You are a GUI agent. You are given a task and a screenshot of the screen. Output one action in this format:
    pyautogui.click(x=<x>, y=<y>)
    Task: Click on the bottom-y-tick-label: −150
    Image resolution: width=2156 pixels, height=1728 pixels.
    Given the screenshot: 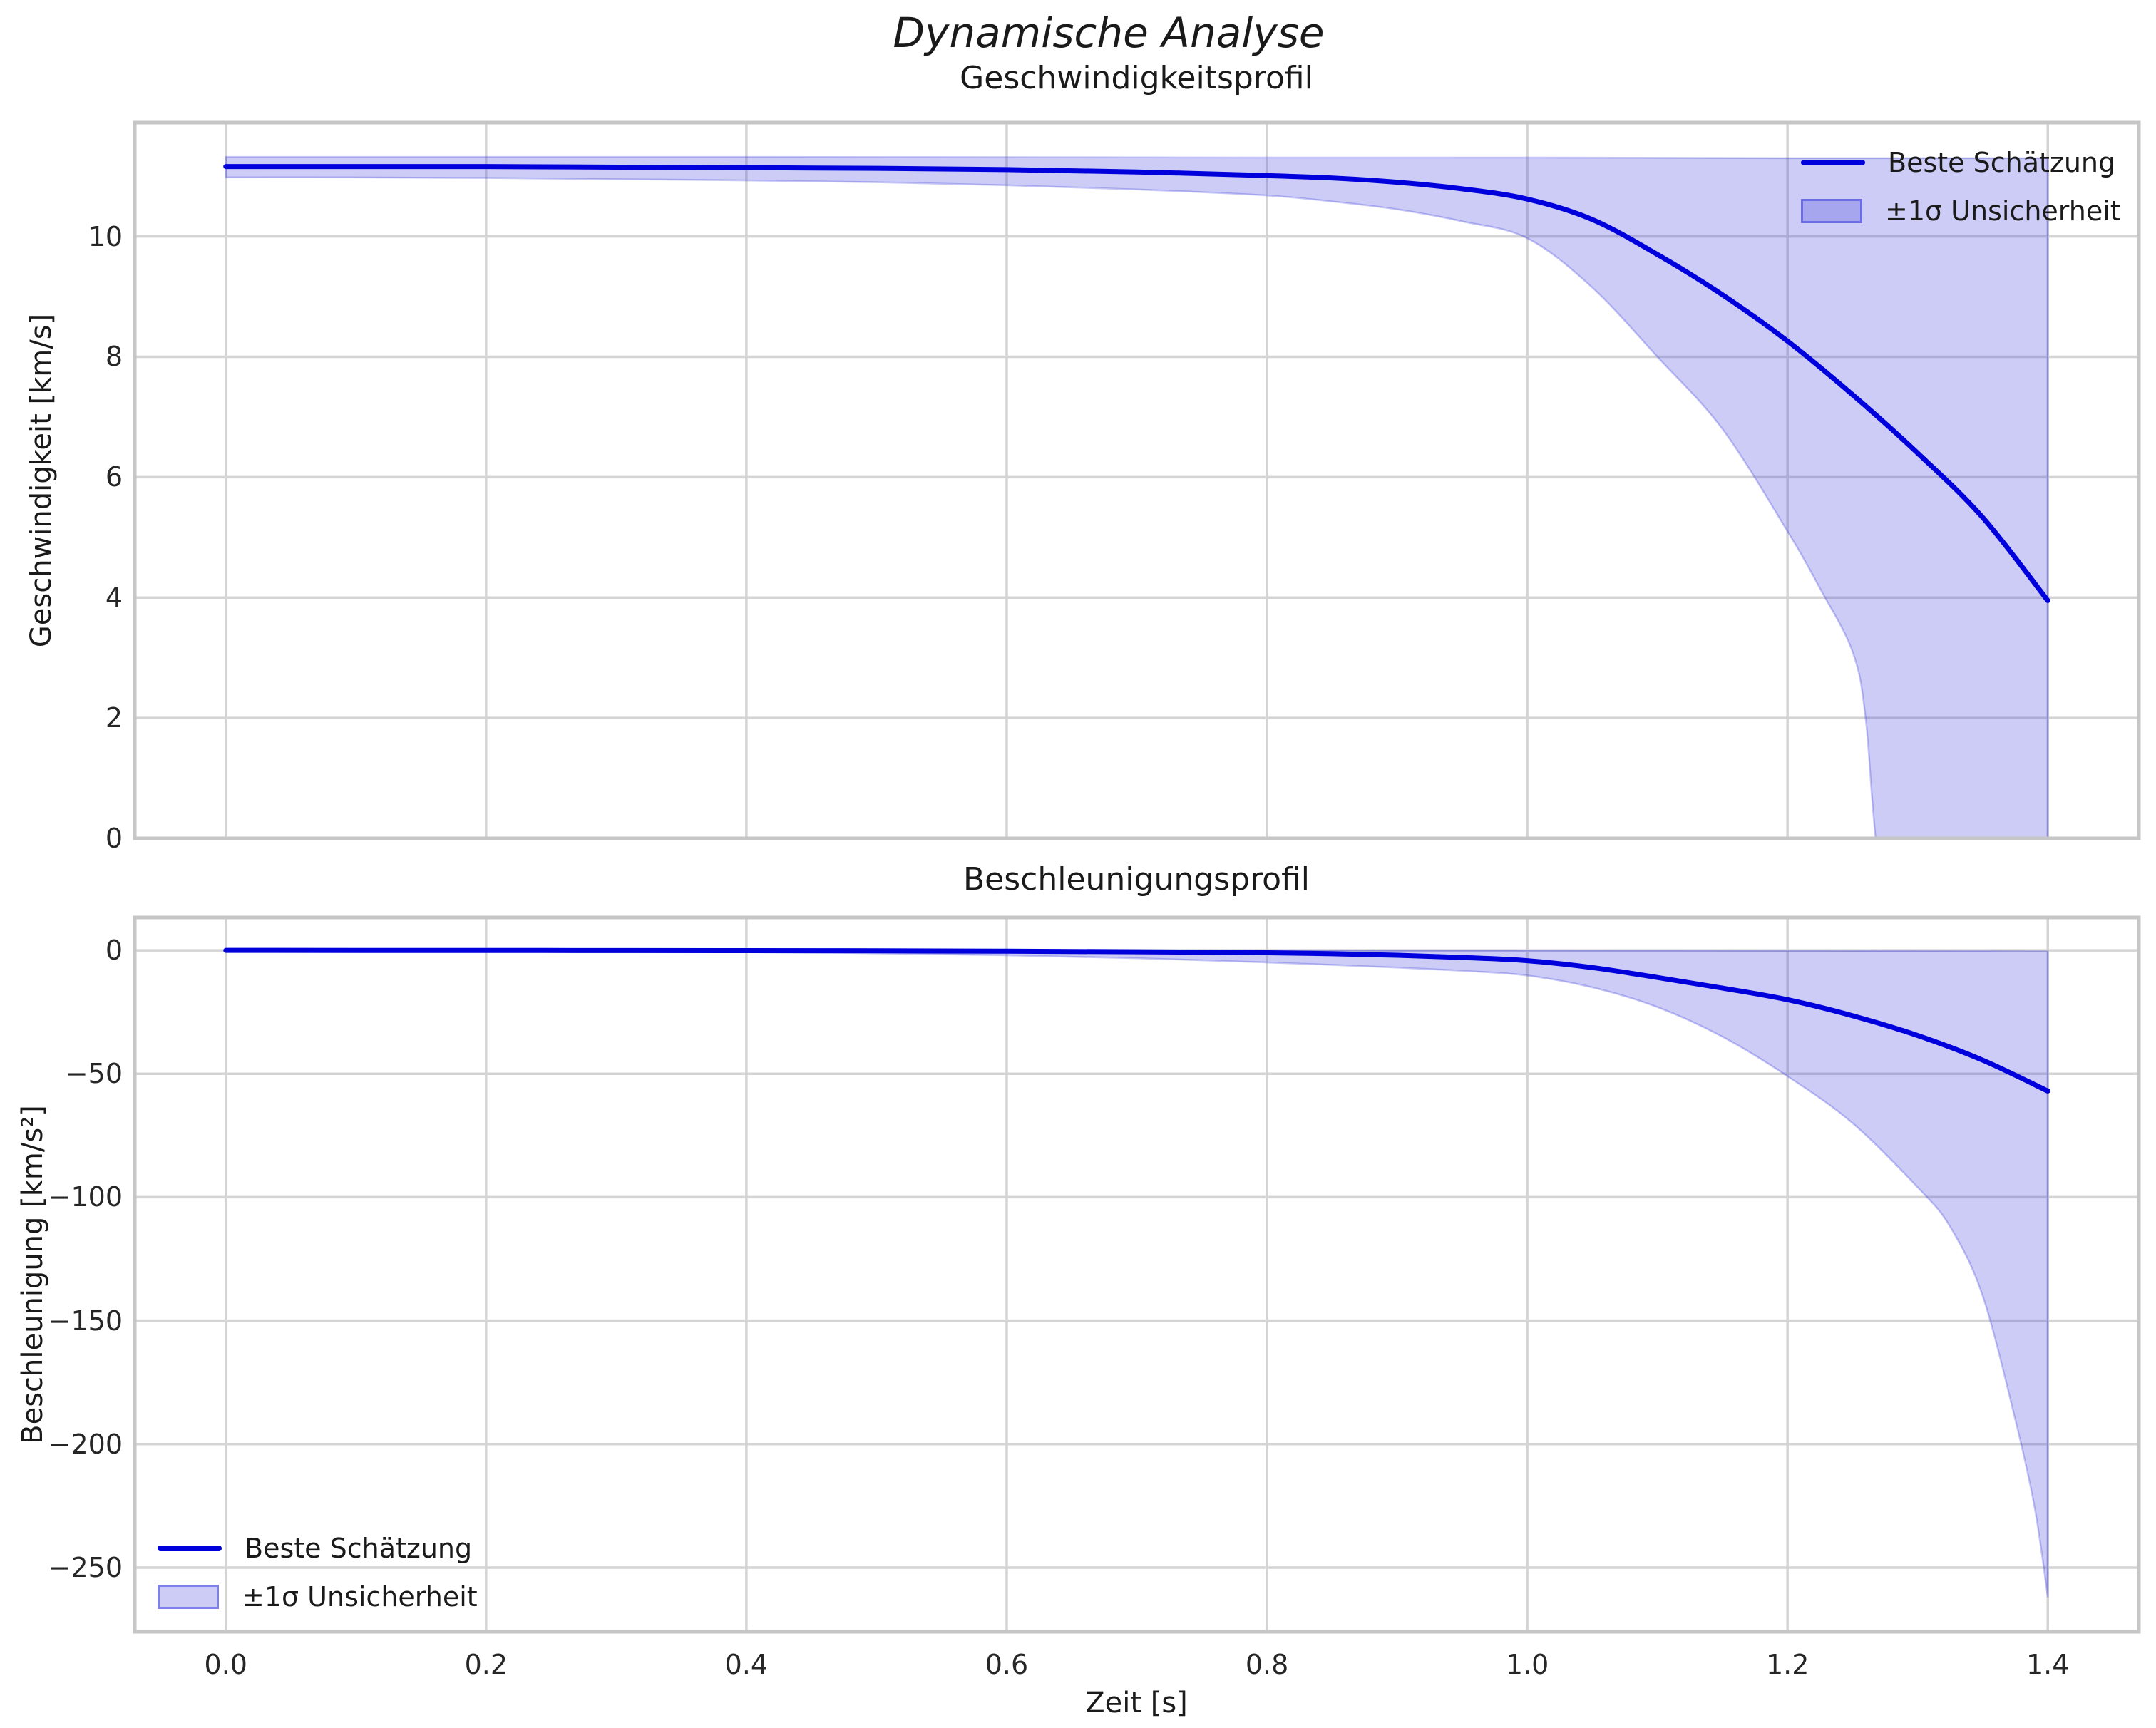 What is the action you would take?
    pyautogui.click(x=85, y=1321)
    